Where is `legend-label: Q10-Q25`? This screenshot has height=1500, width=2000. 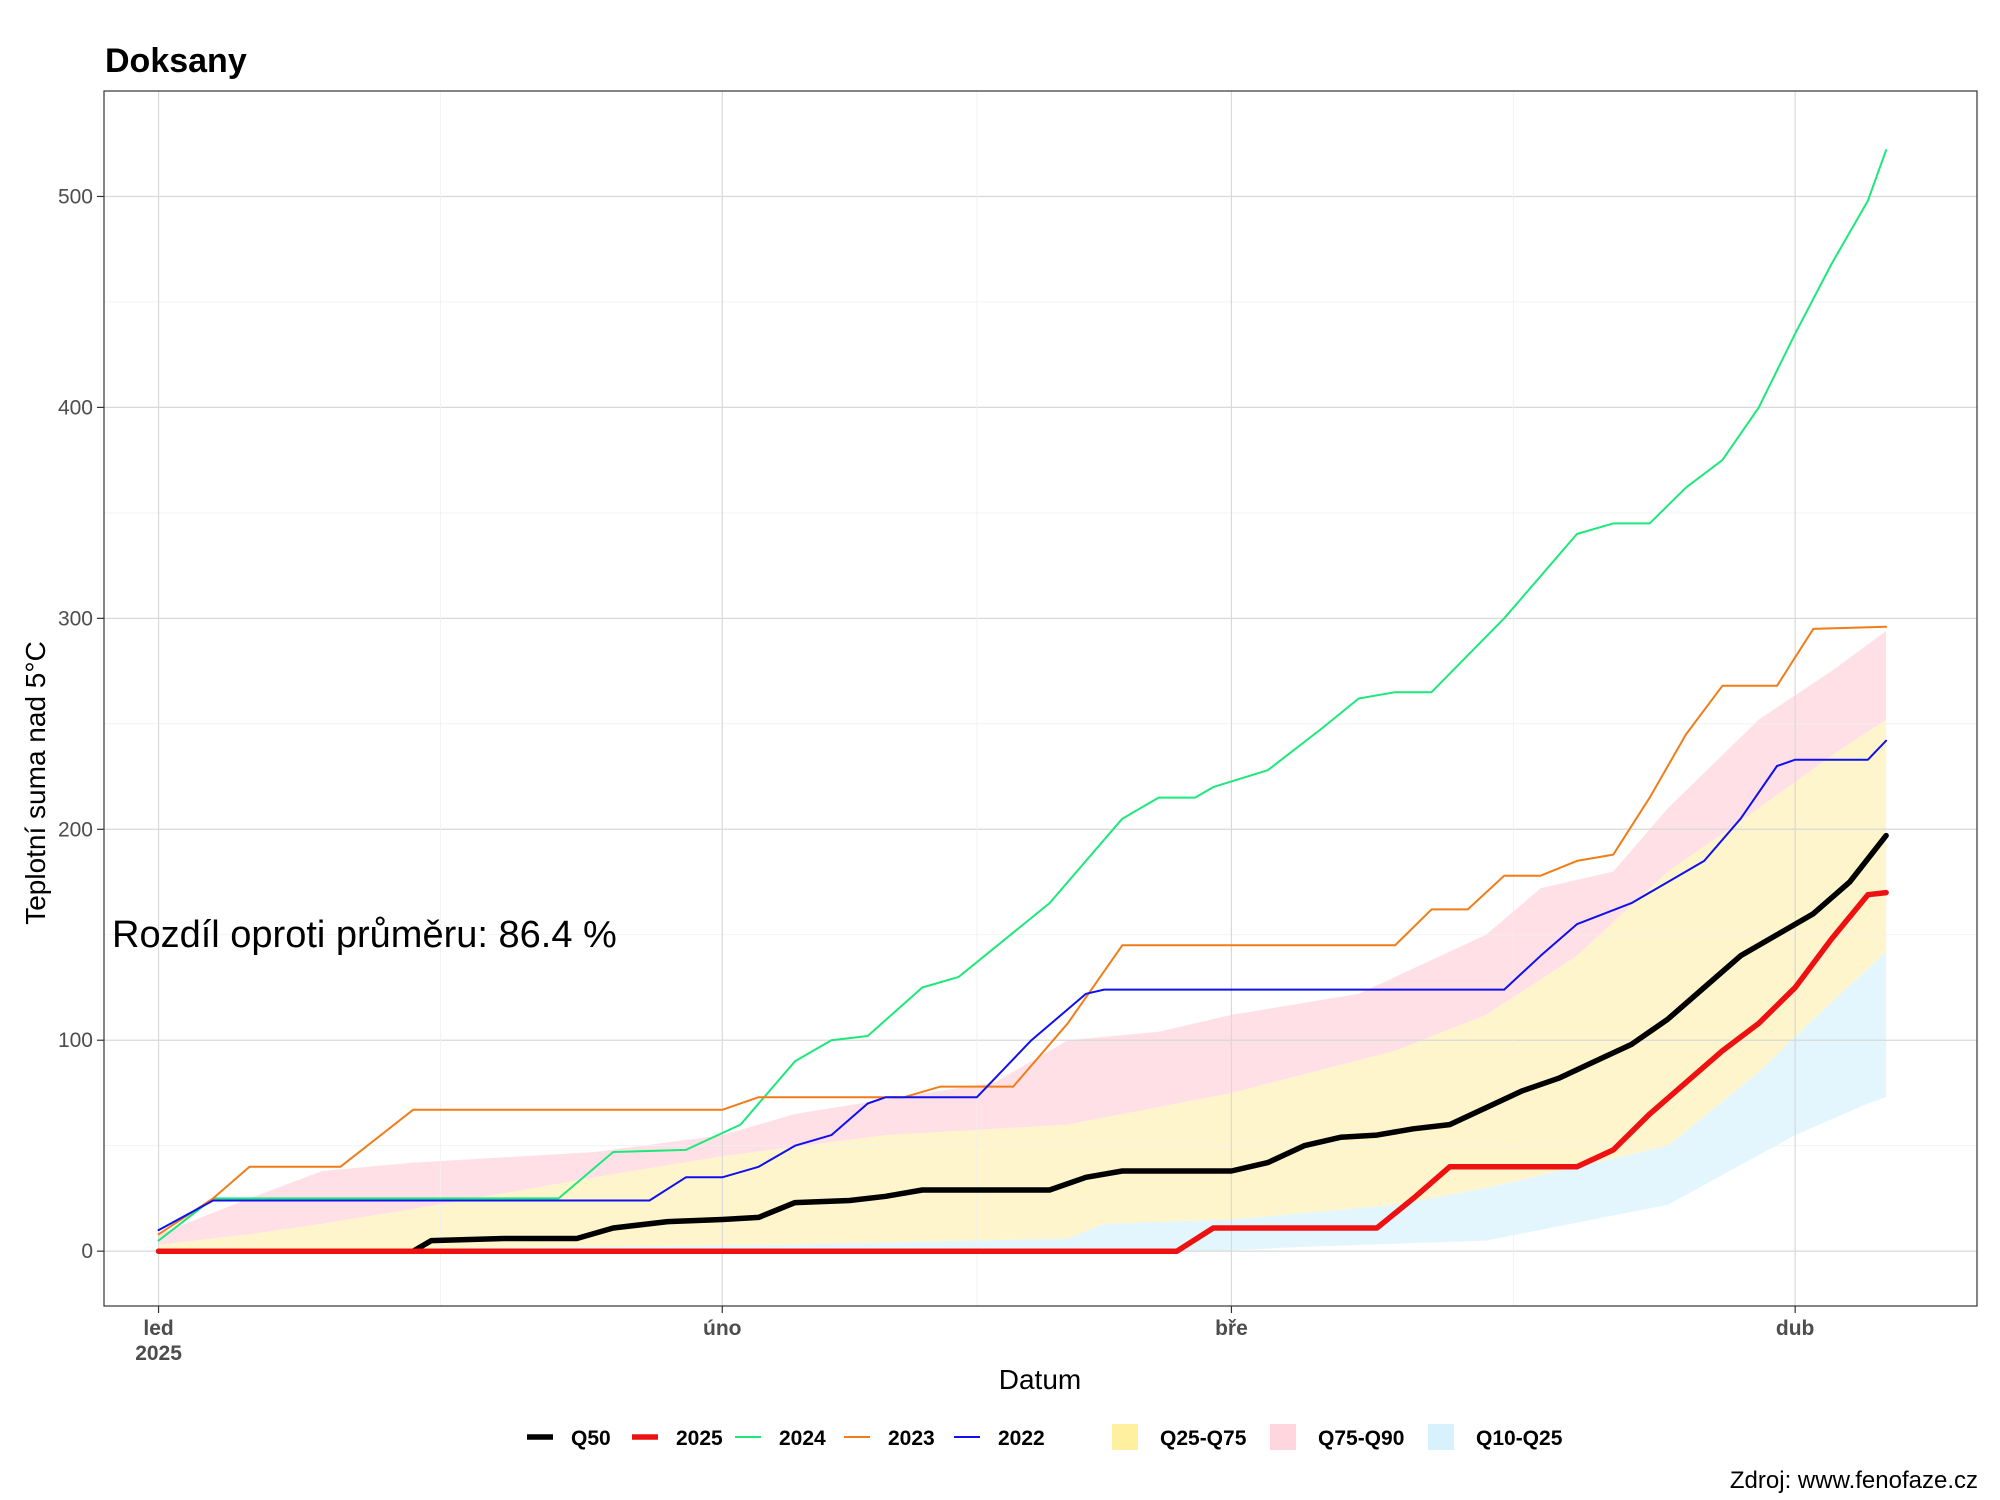
legend-label: Q10-Q25 is located at coordinates (1519, 1438).